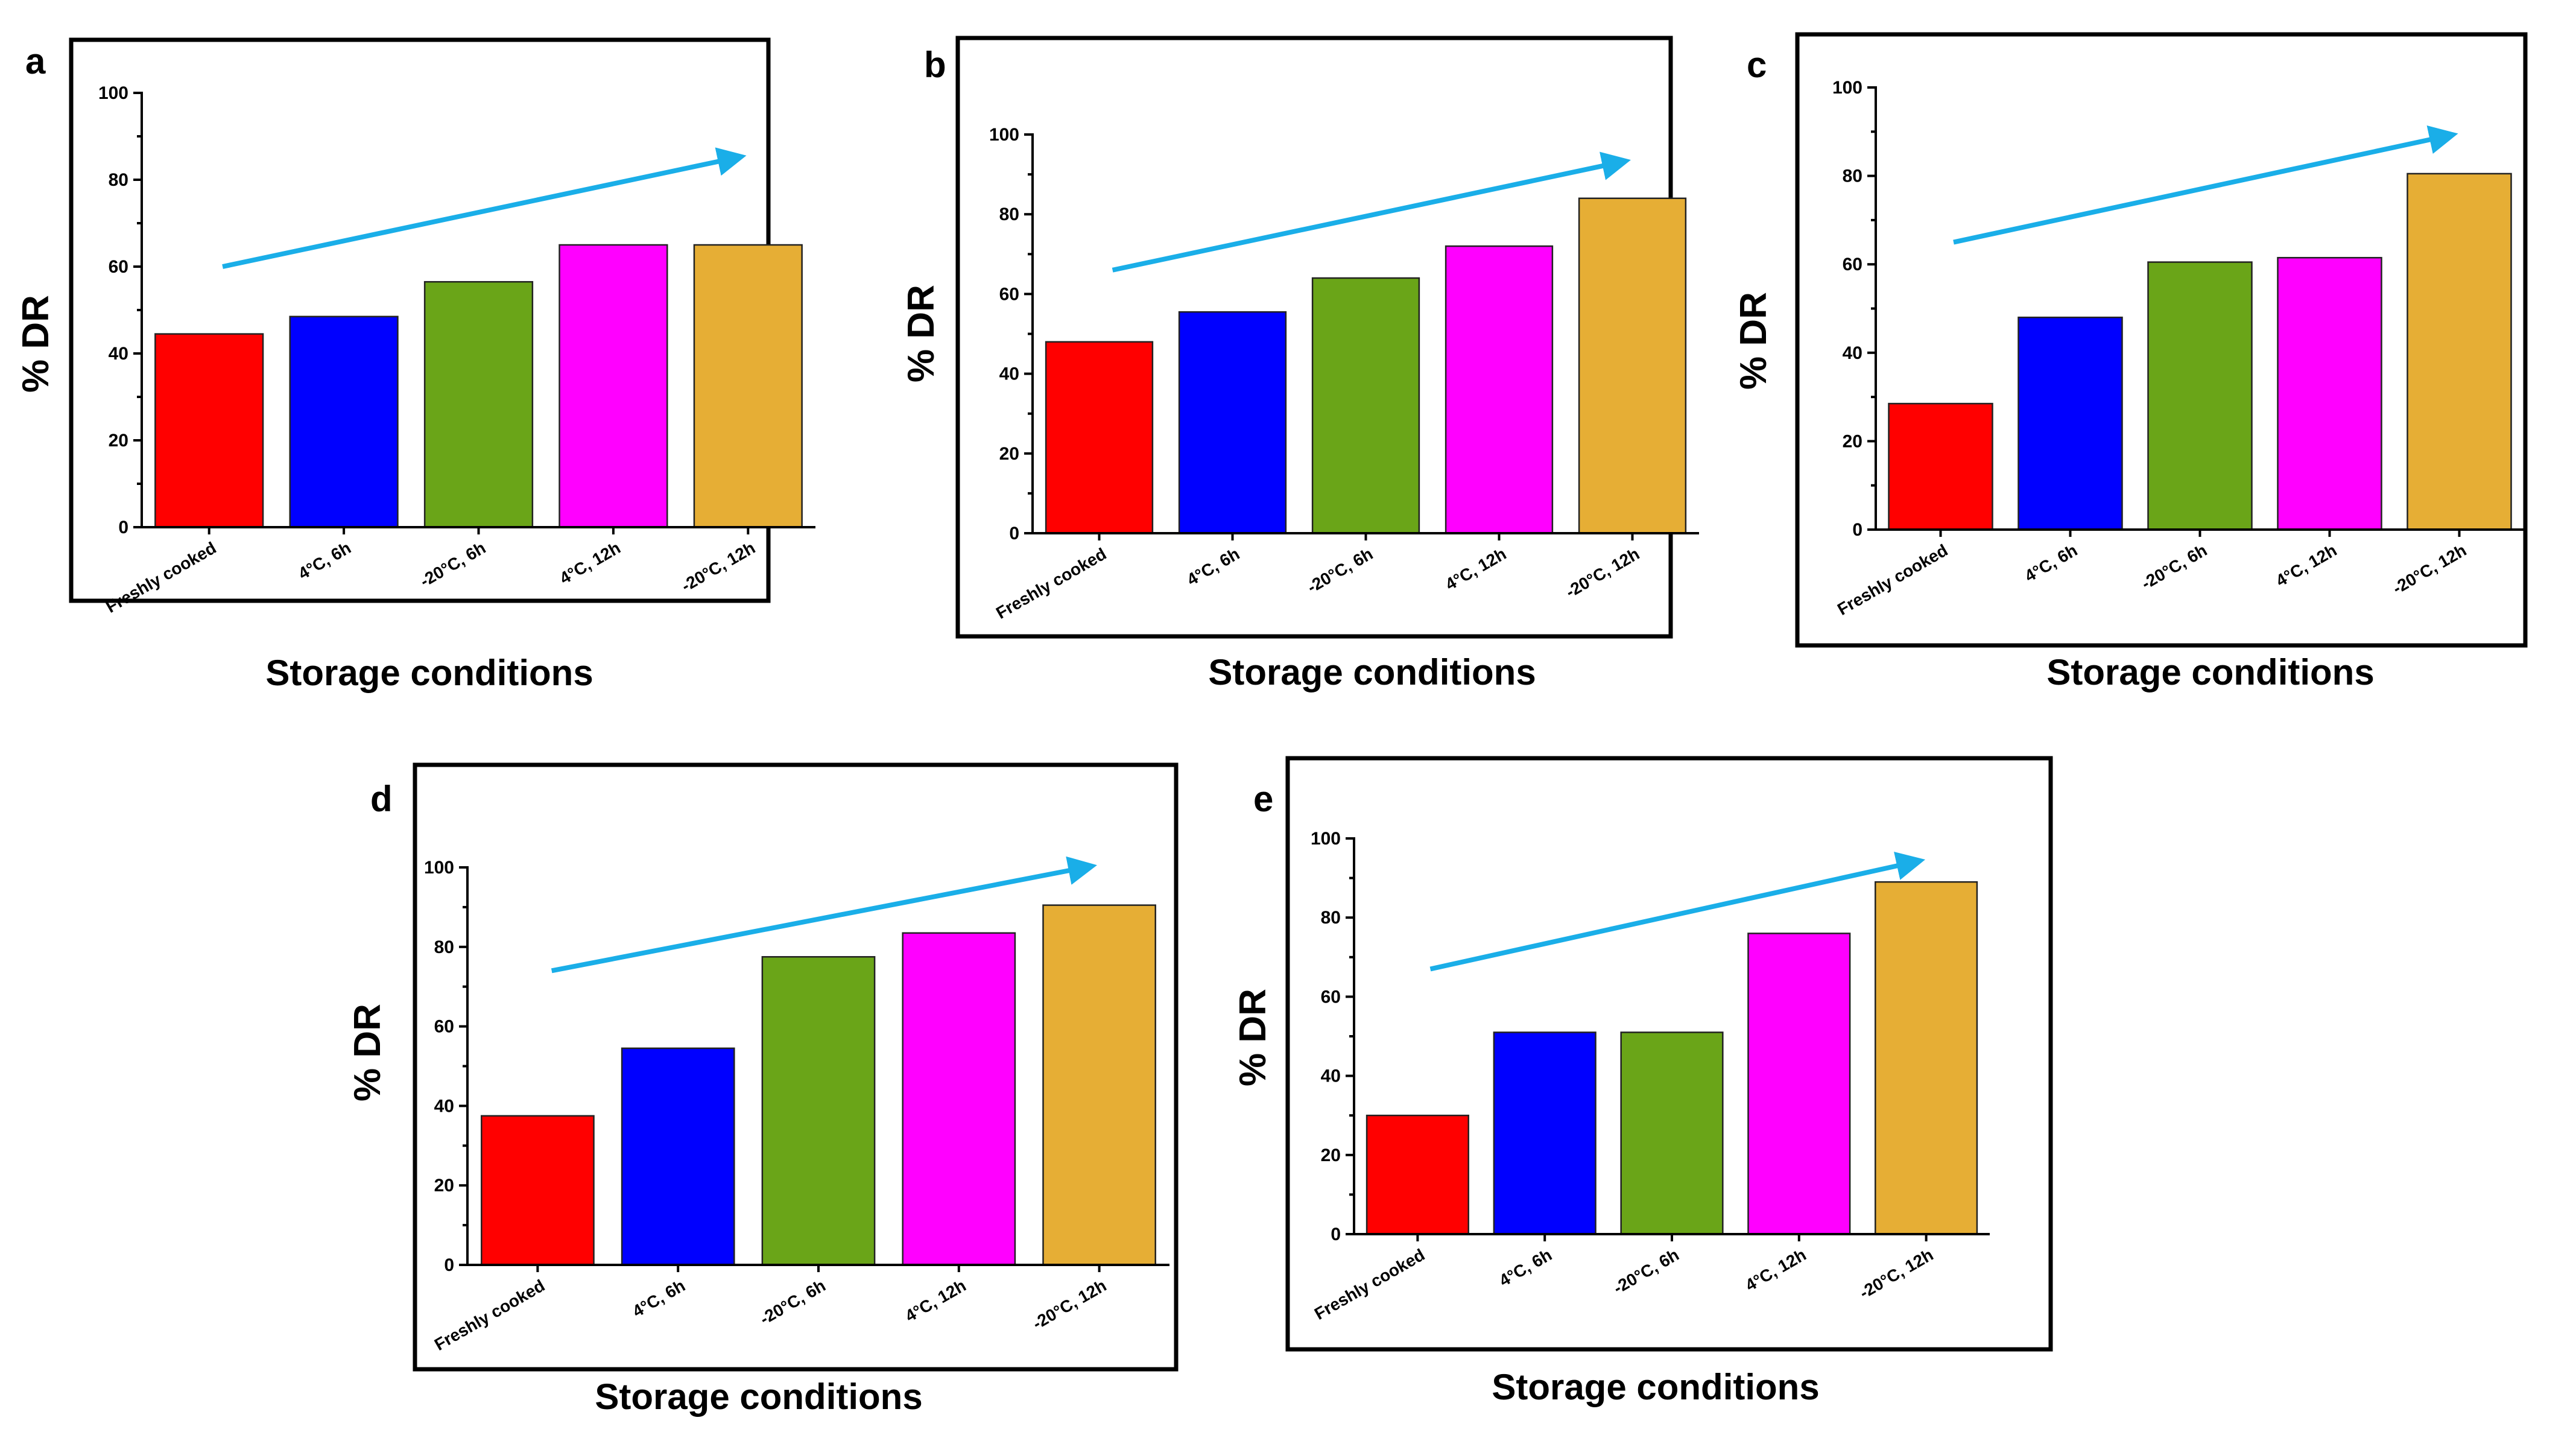  I want to click on panel-letter: e, so click(1263, 799).